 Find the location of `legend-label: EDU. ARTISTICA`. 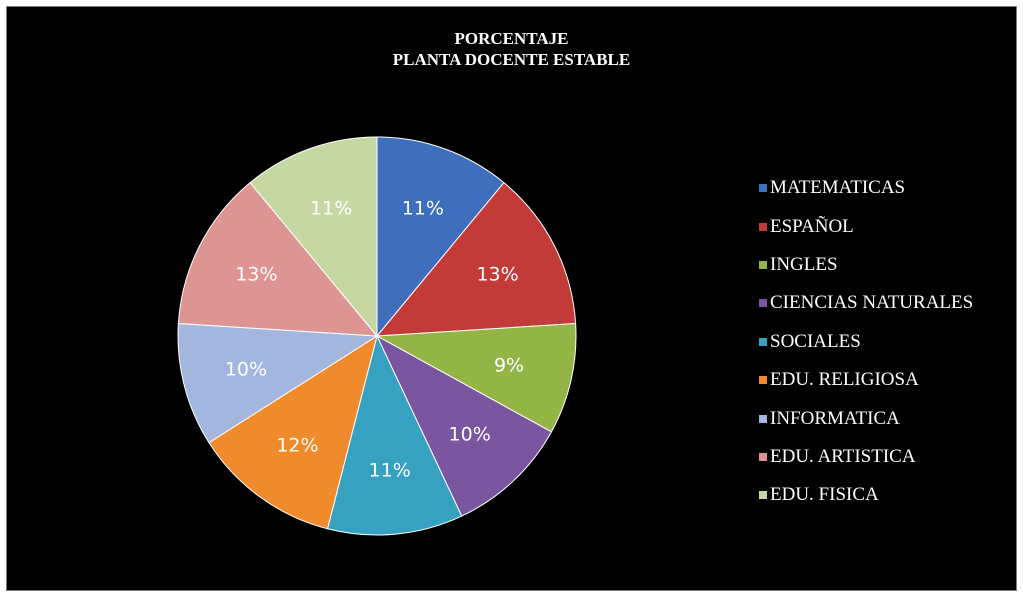

legend-label: EDU. ARTISTICA is located at coordinates (843, 456).